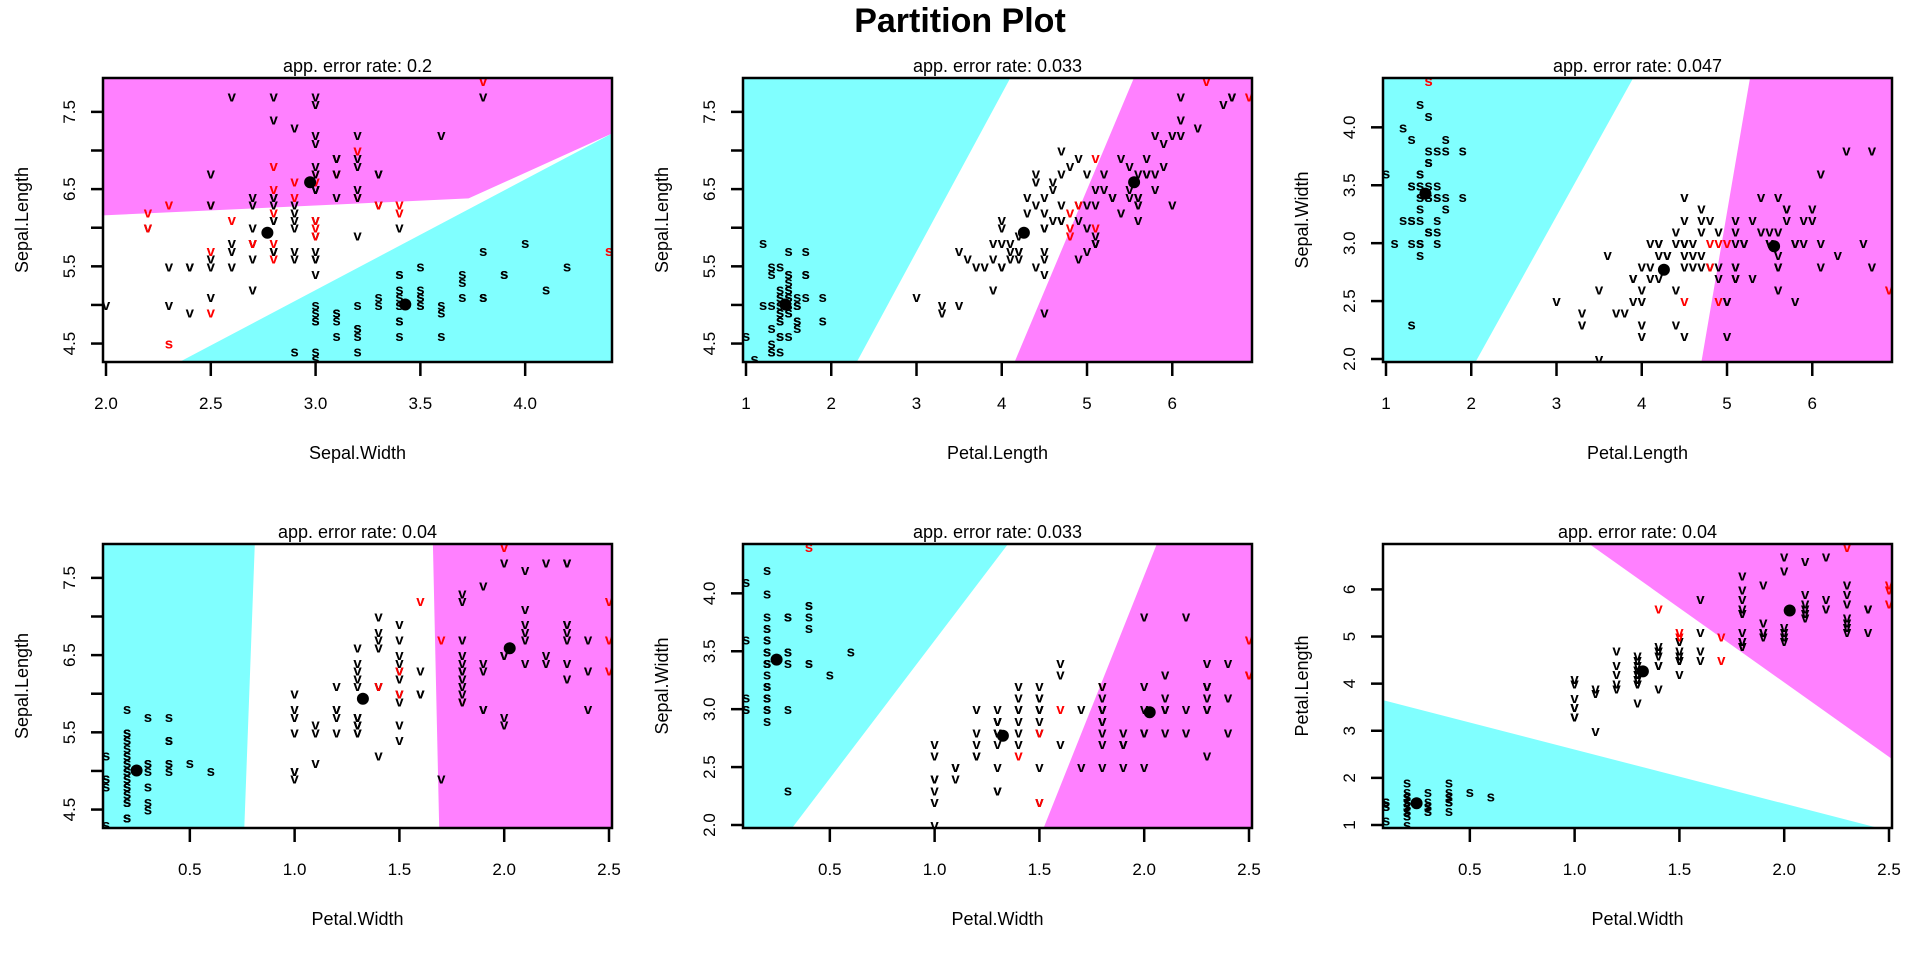 This screenshot has width=1920, height=960. Describe the element at coordinates (709, 767) in the screenshot. I see `y-tick-label: 2.5` at that location.